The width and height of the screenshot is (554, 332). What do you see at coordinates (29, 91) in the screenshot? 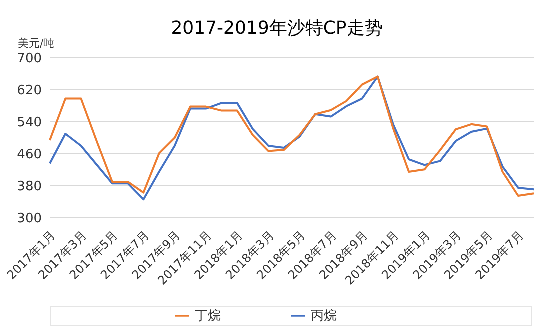
I see `y-tick-label: 620` at bounding box center [29, 91].